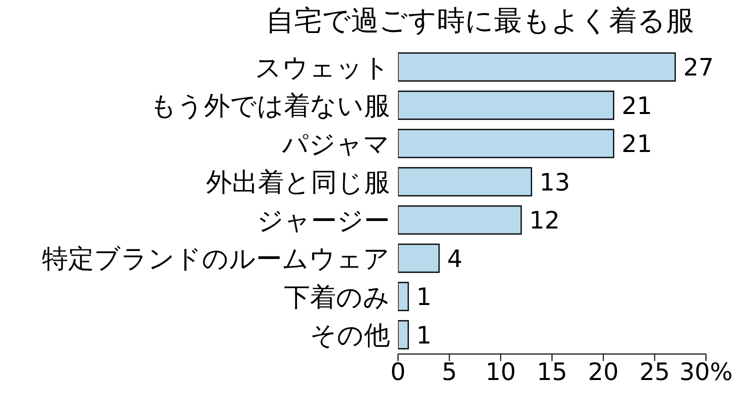 The image size is (750, 394). What do you see at coordinates (216, 259) in the screenshot?
I see `y-tick-label: 特定ブランドのルームウェア` at bounding box center [216, 259].